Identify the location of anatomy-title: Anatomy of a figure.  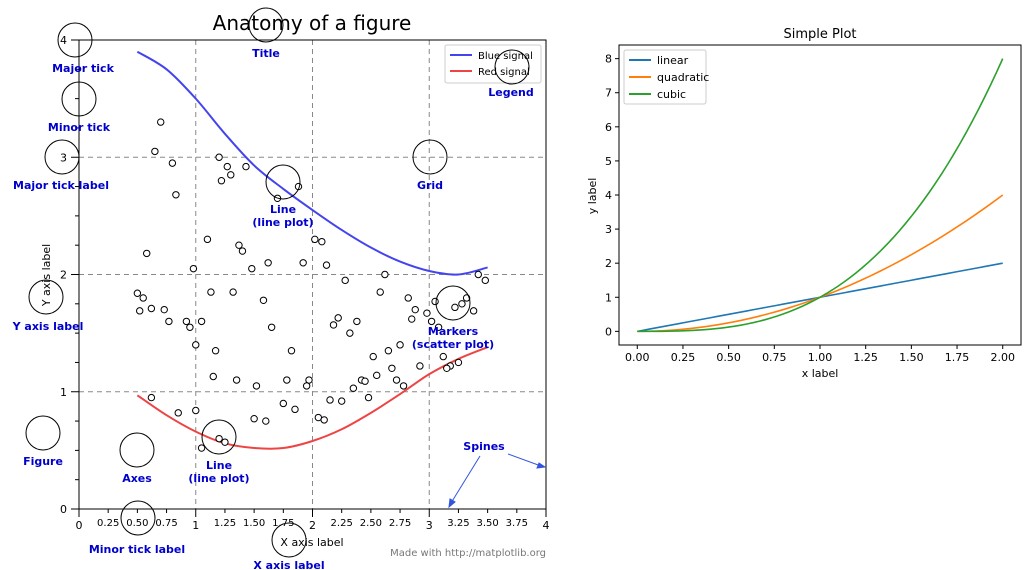
(312, 23).